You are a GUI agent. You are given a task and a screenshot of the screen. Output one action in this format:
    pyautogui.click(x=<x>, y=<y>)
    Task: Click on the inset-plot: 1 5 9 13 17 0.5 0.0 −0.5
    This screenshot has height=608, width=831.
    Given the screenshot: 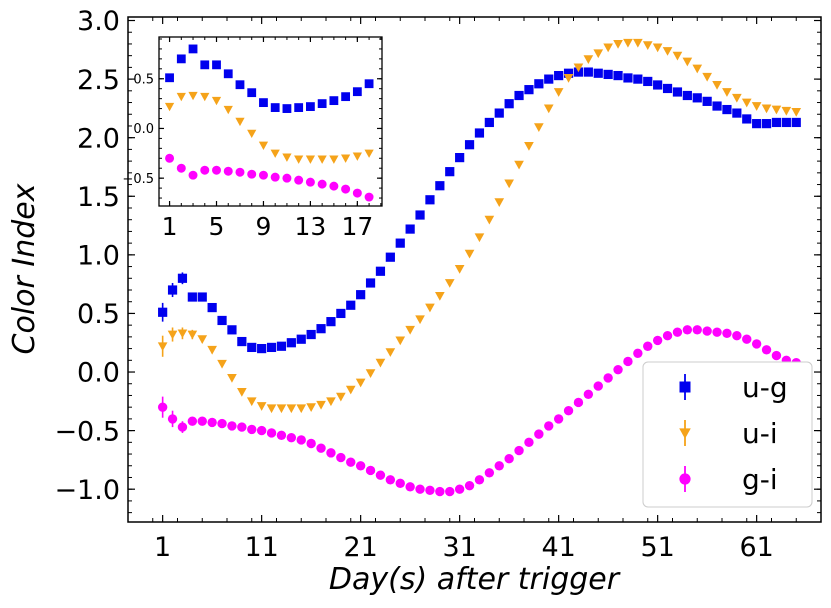 What is the action you would take?
    pyautogui.click(x=252, y=138)
    